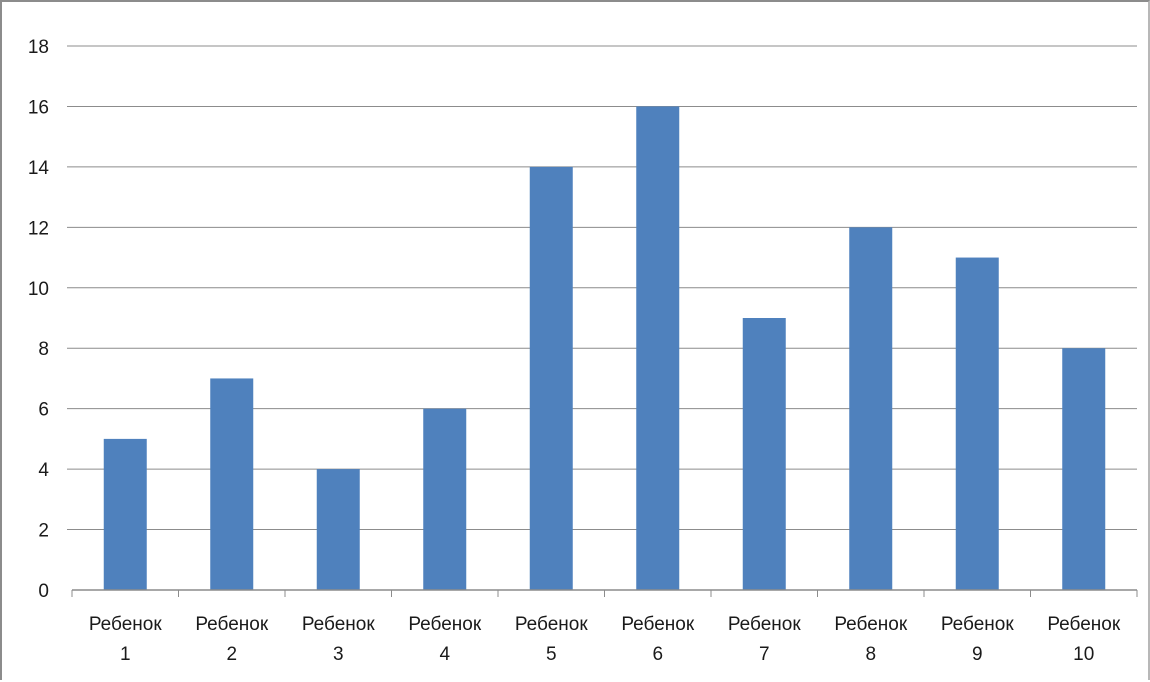 The image size is (1150, 682). Describe the element at coordinates (551, 654) in the screenshot. I see `x-category-label-line2: 5` at that location.